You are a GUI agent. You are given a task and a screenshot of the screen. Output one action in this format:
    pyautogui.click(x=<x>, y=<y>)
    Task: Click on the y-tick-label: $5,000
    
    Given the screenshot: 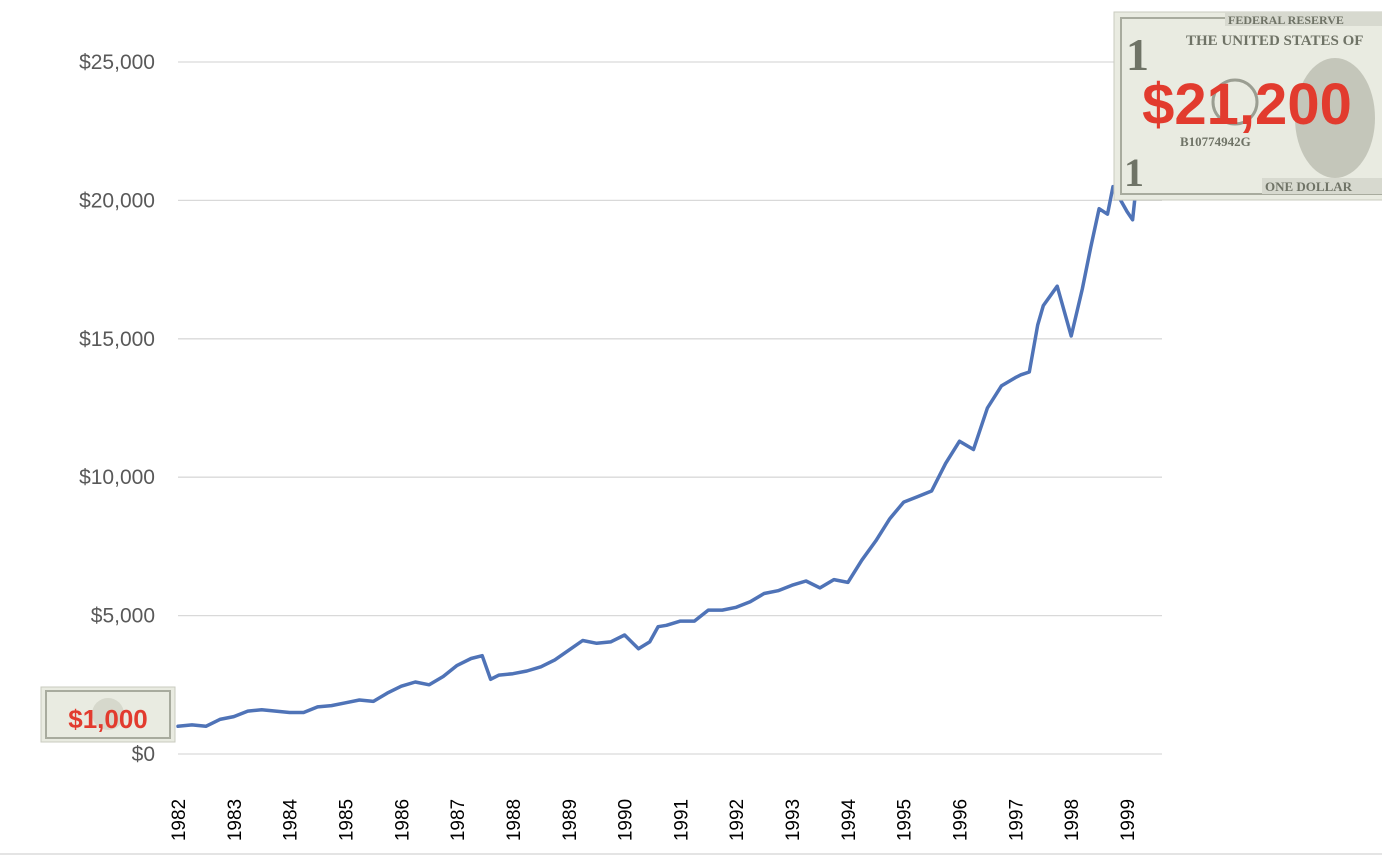 What is the action you would take?
    pyautogui.click(x=123, y=616)
    